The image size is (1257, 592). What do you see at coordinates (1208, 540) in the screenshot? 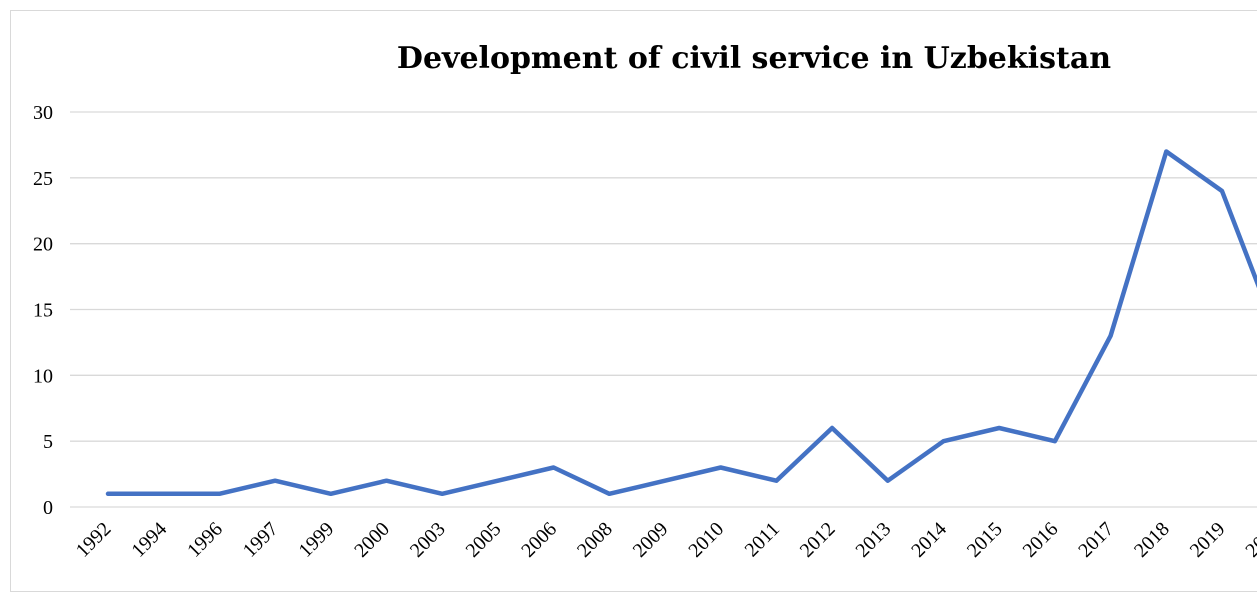
I see `x-tick-label: 2019` at bounding box center [1208, 540].